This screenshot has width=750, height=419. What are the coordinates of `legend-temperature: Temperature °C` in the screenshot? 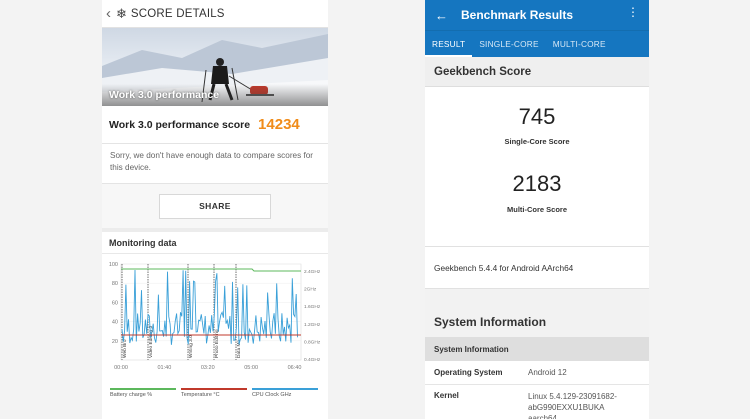 It's located at (214, 393).